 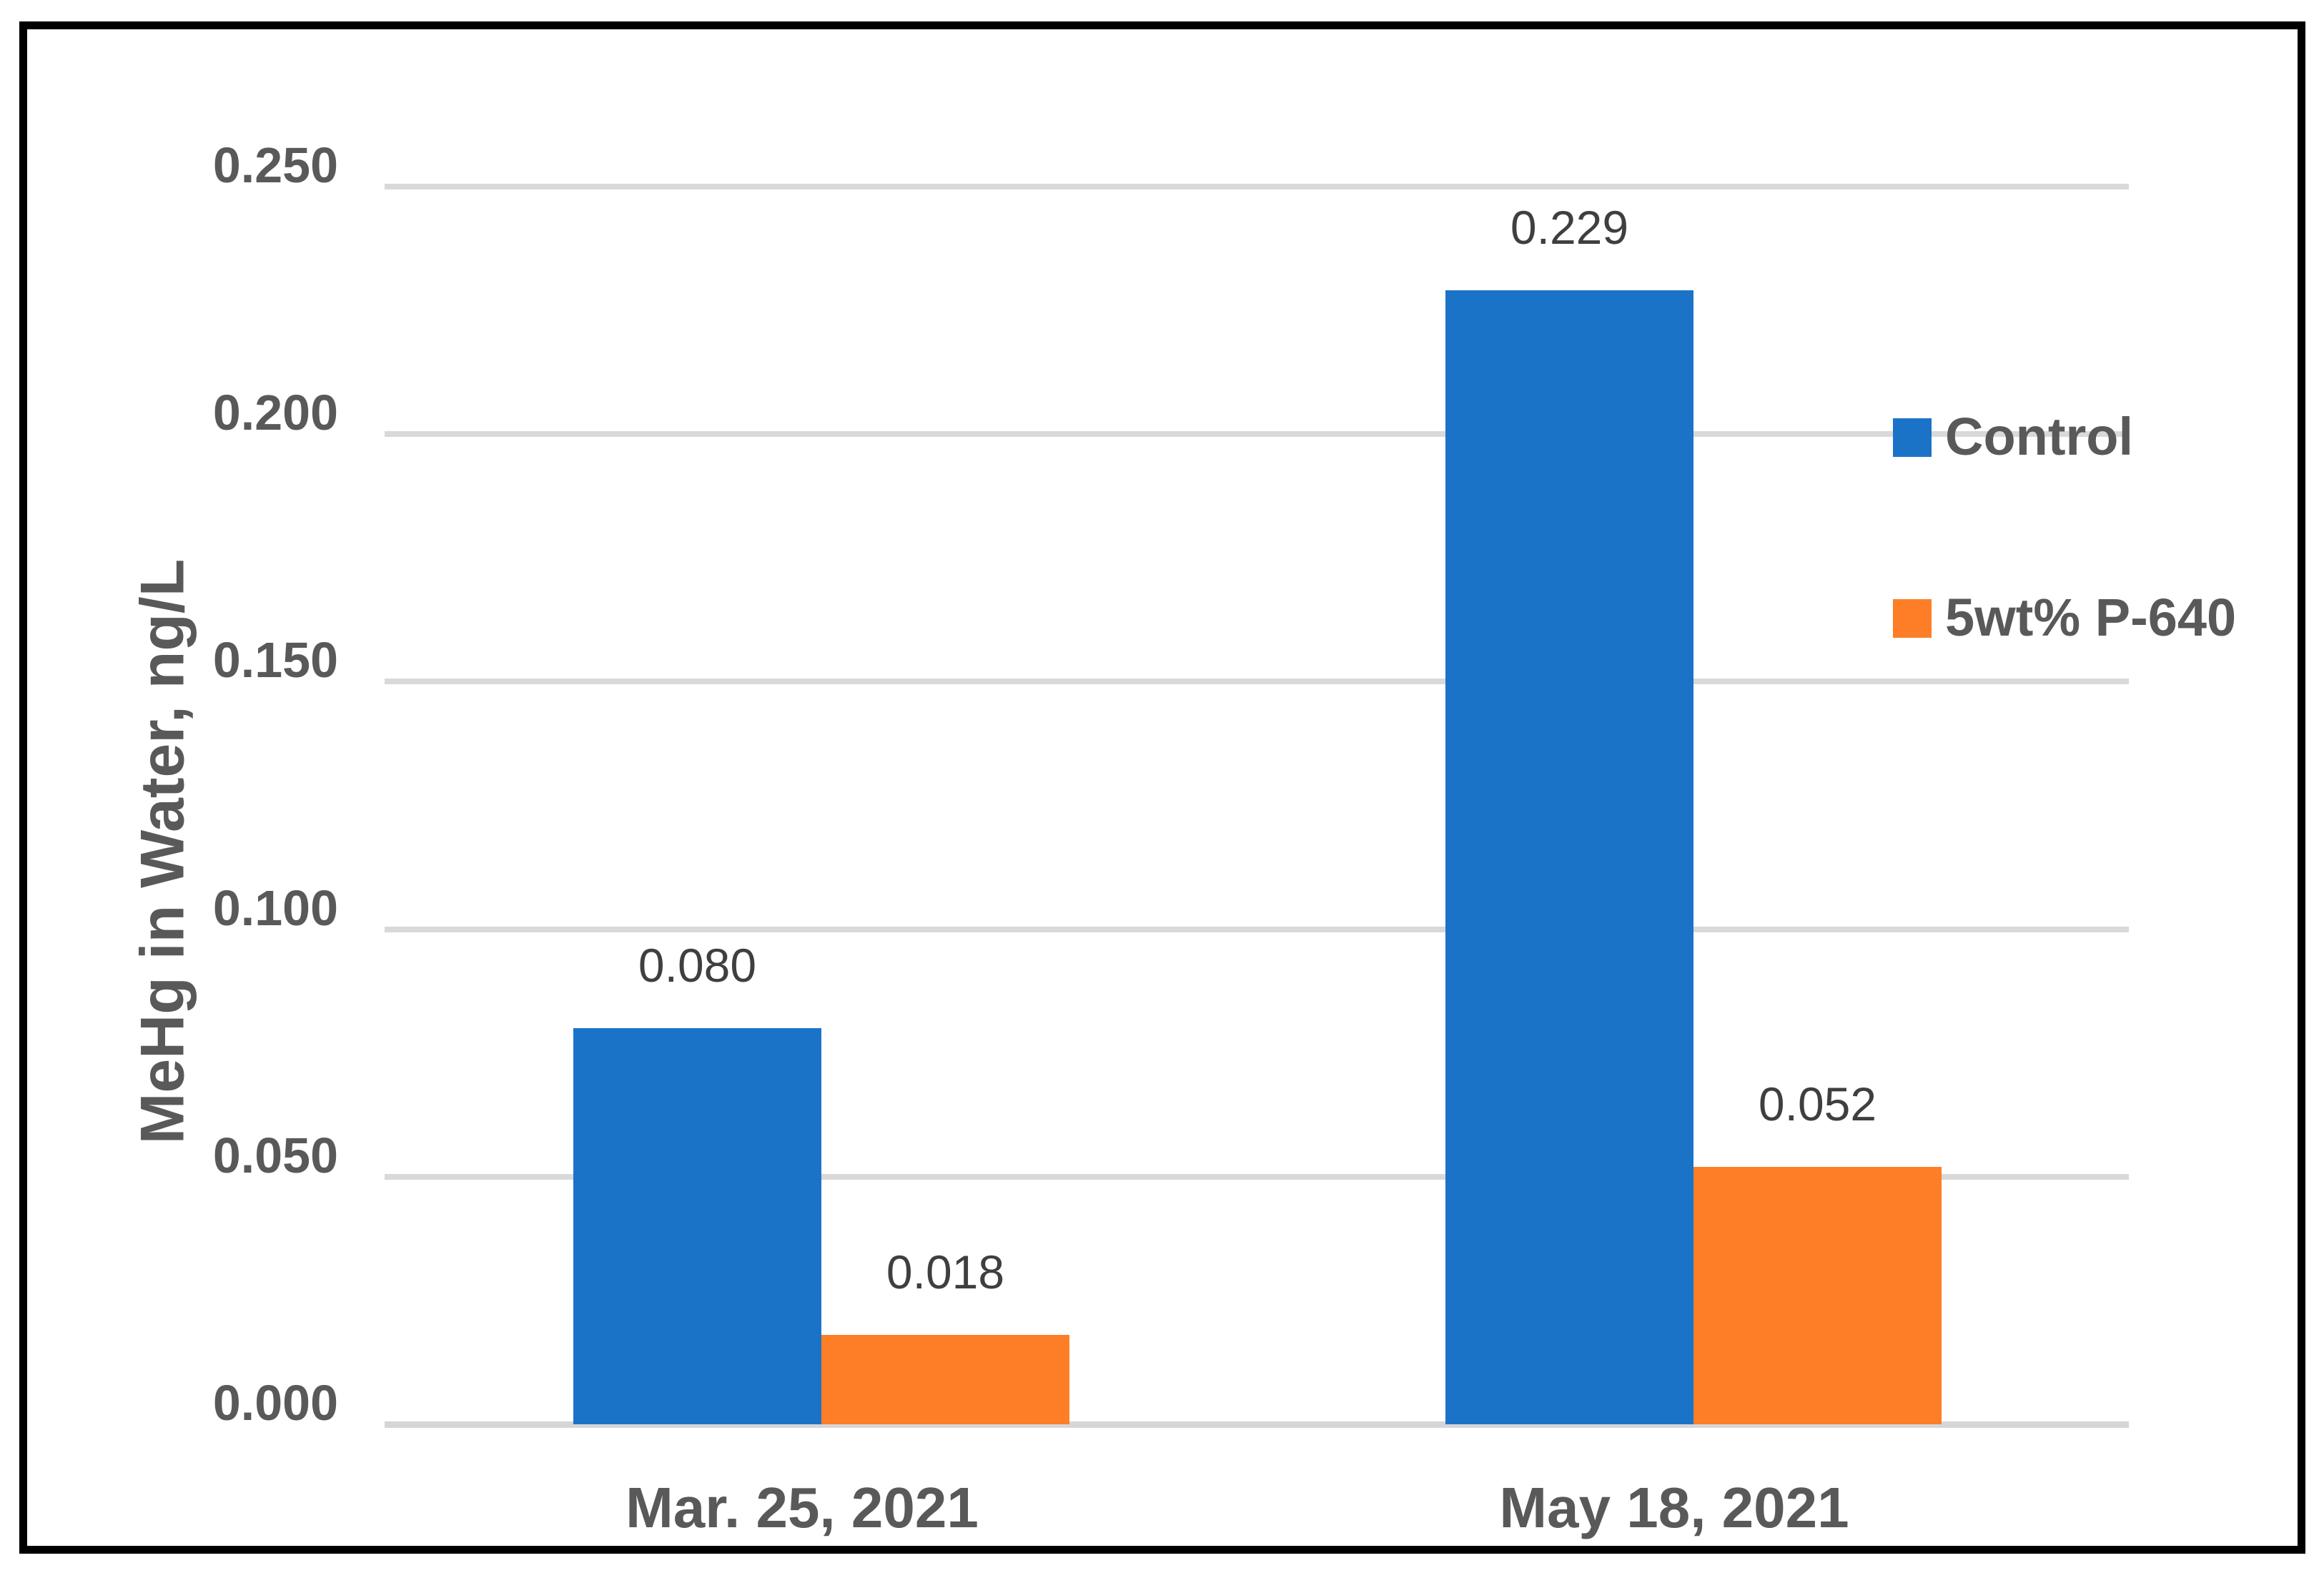 What do you see at coordinates (1570, 228) in the screenshot?
I see `data-label: 0.229` at bounding box center [1570, 228].